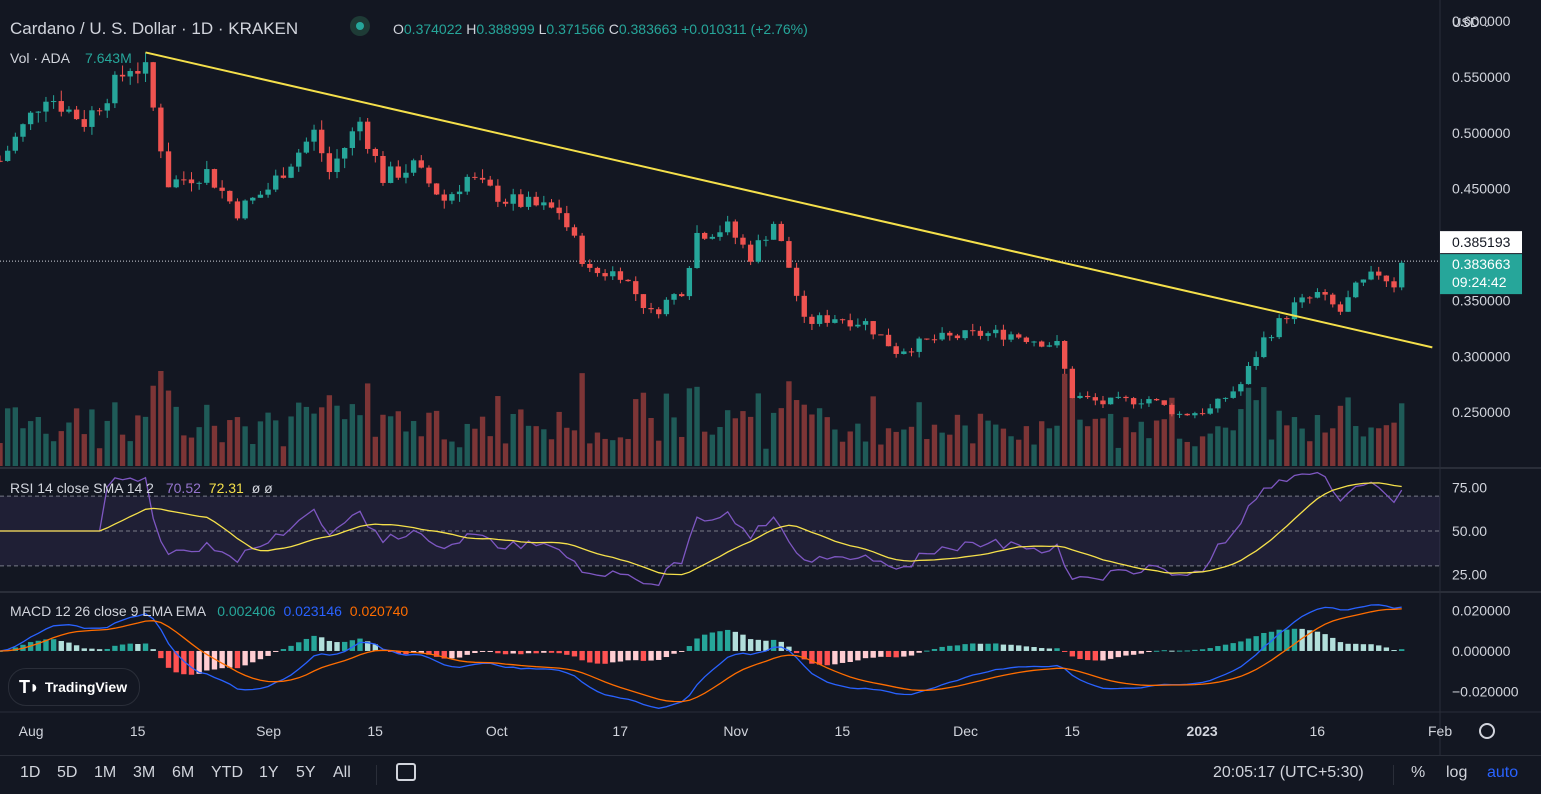  I want to click on auto-scale-button: auto, so click(1503, 772).